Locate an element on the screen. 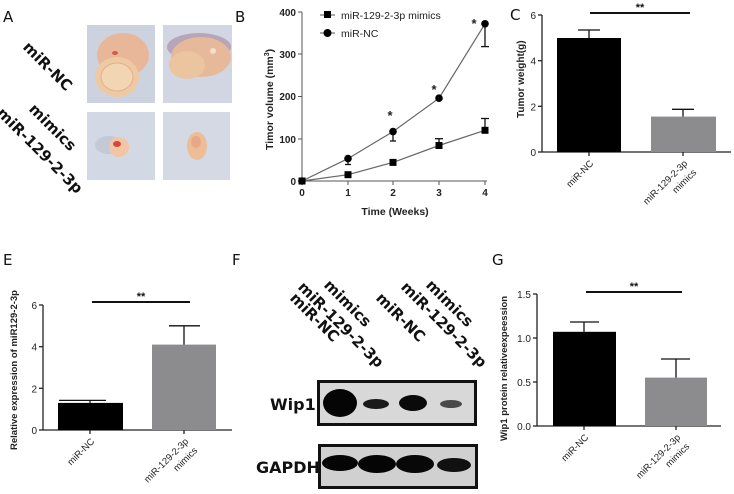 The height and width of the screenshot is (494, 734). legend-square-marker is located at coordinates (327, 14).